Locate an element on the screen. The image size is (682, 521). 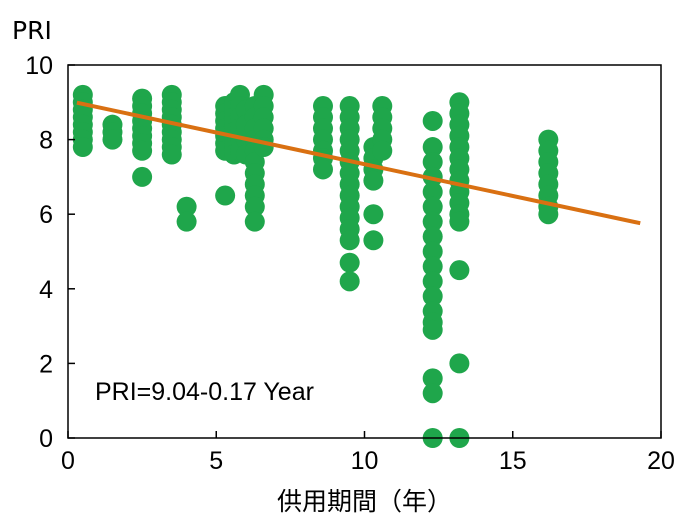
x-tick-label: 10 is located at coordinates (365, 461).